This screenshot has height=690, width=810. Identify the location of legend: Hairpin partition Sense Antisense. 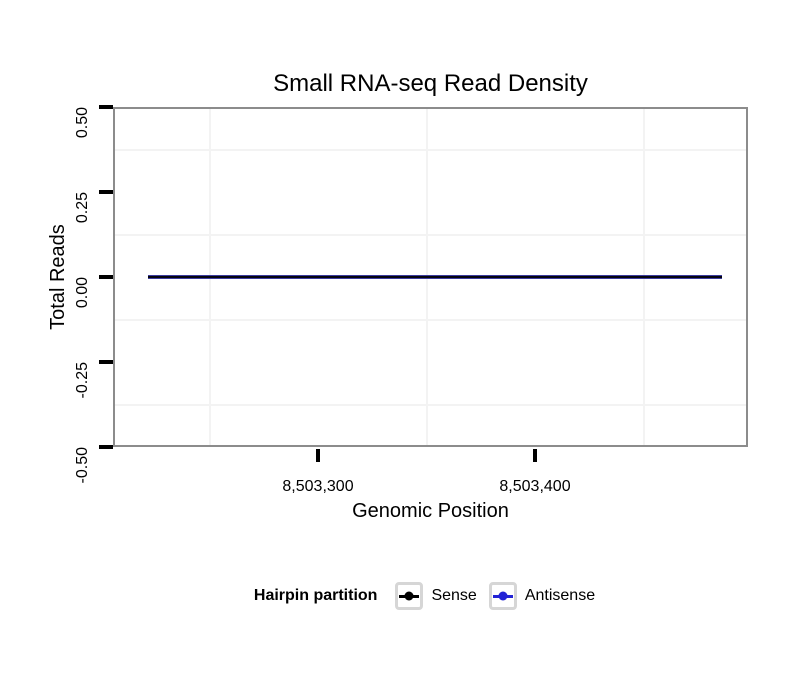
(430, 596).